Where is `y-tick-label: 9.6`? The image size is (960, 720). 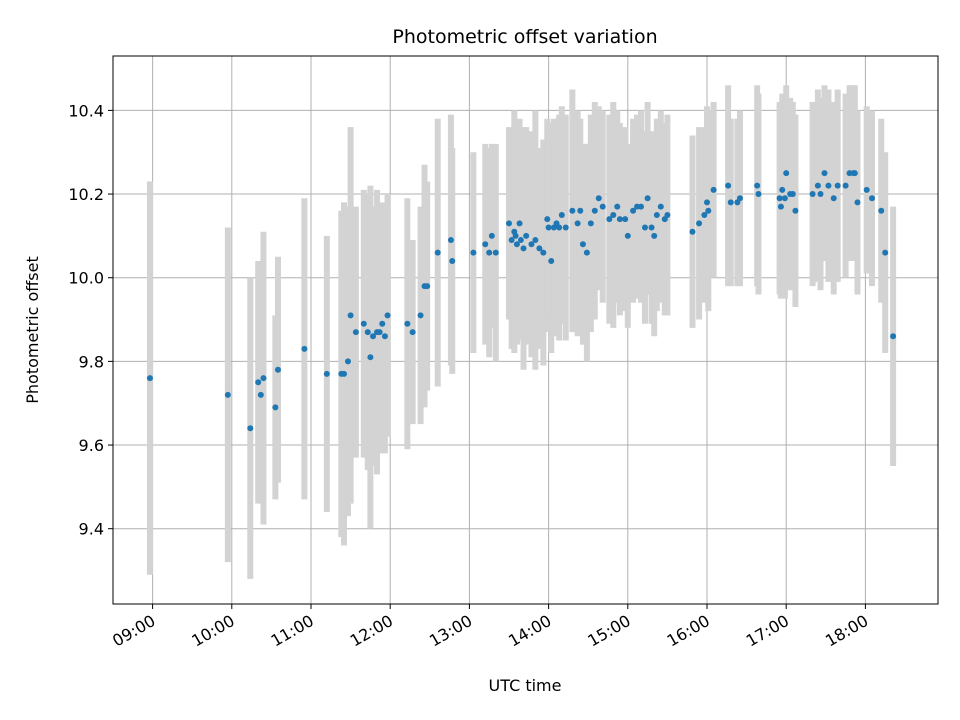
y-tick-label: 9.6 is located at coordinates (91, 445).